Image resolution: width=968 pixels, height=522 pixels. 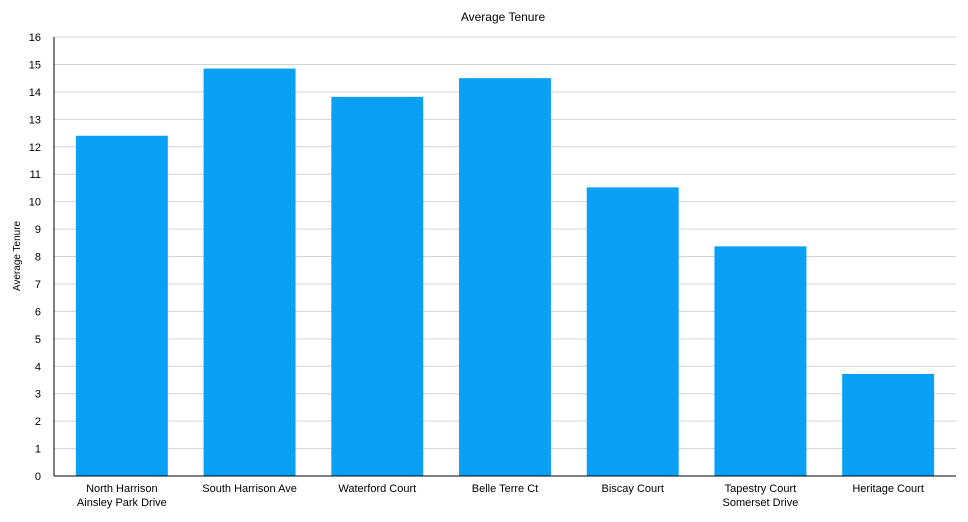 I want to click on y-tick-label: 11, so click(x=35, y=175).